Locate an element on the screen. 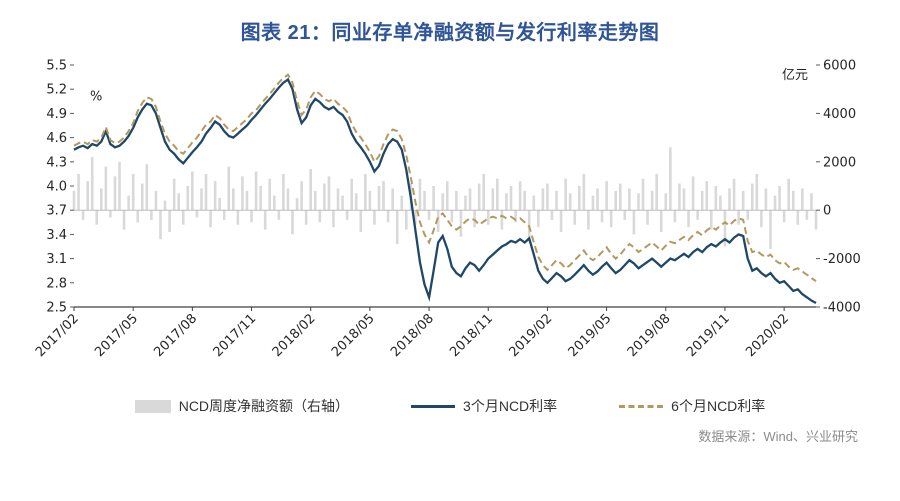 The width and height of the screenshot is (900, 501). svg-text: 2019/08 is located at coordinates (649, 335).